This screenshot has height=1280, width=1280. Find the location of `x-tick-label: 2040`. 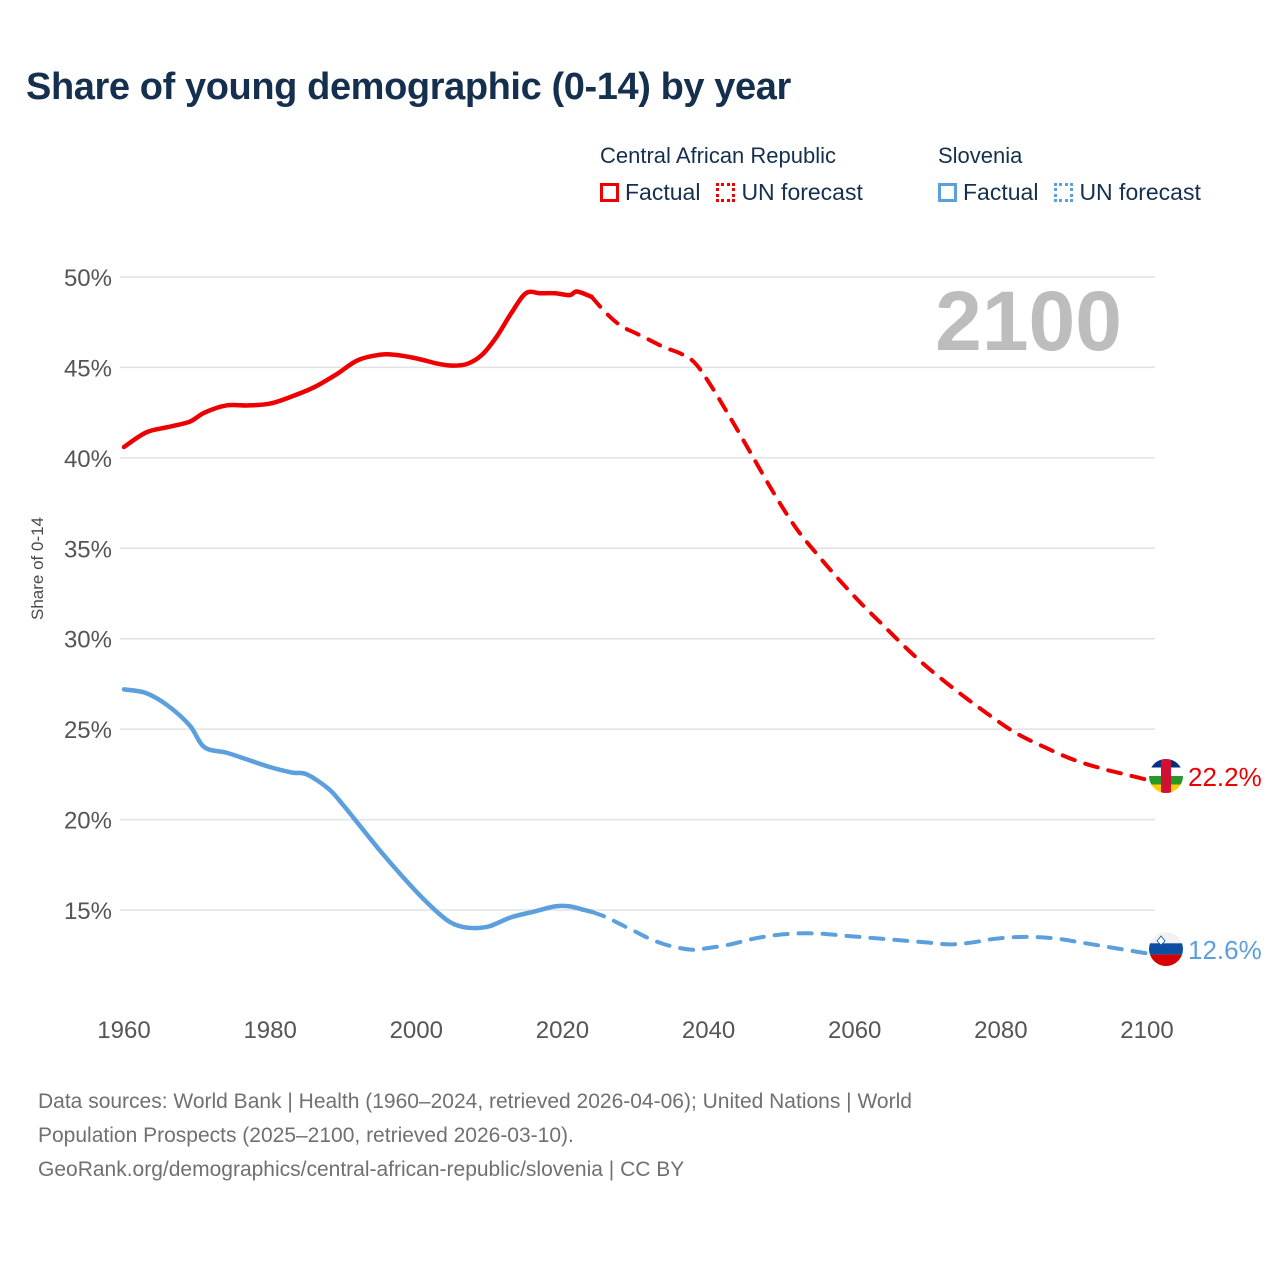

x-tick-label: 2040 is located at coordinates (708, 1030).